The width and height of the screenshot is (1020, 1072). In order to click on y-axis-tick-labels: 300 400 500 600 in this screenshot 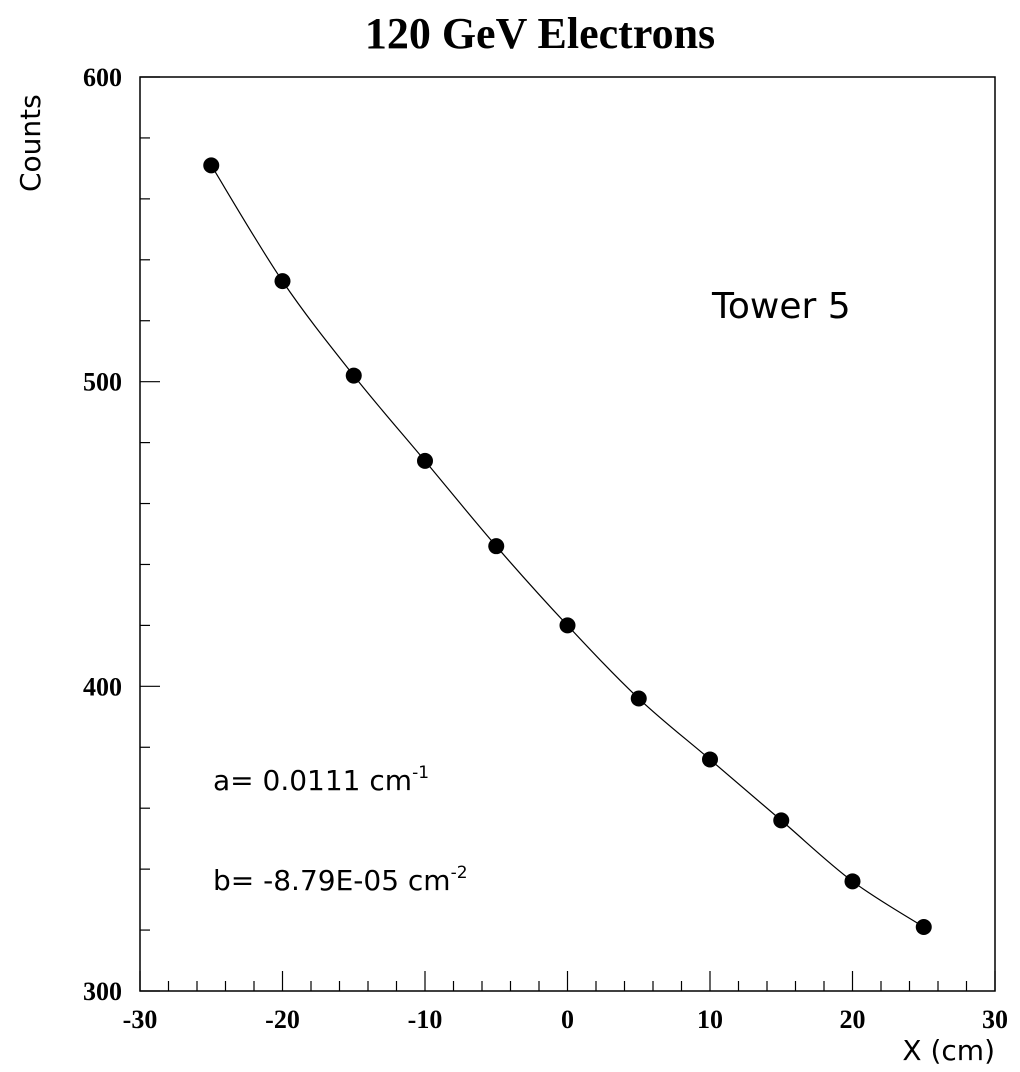, I will do `click(102, 534)`.